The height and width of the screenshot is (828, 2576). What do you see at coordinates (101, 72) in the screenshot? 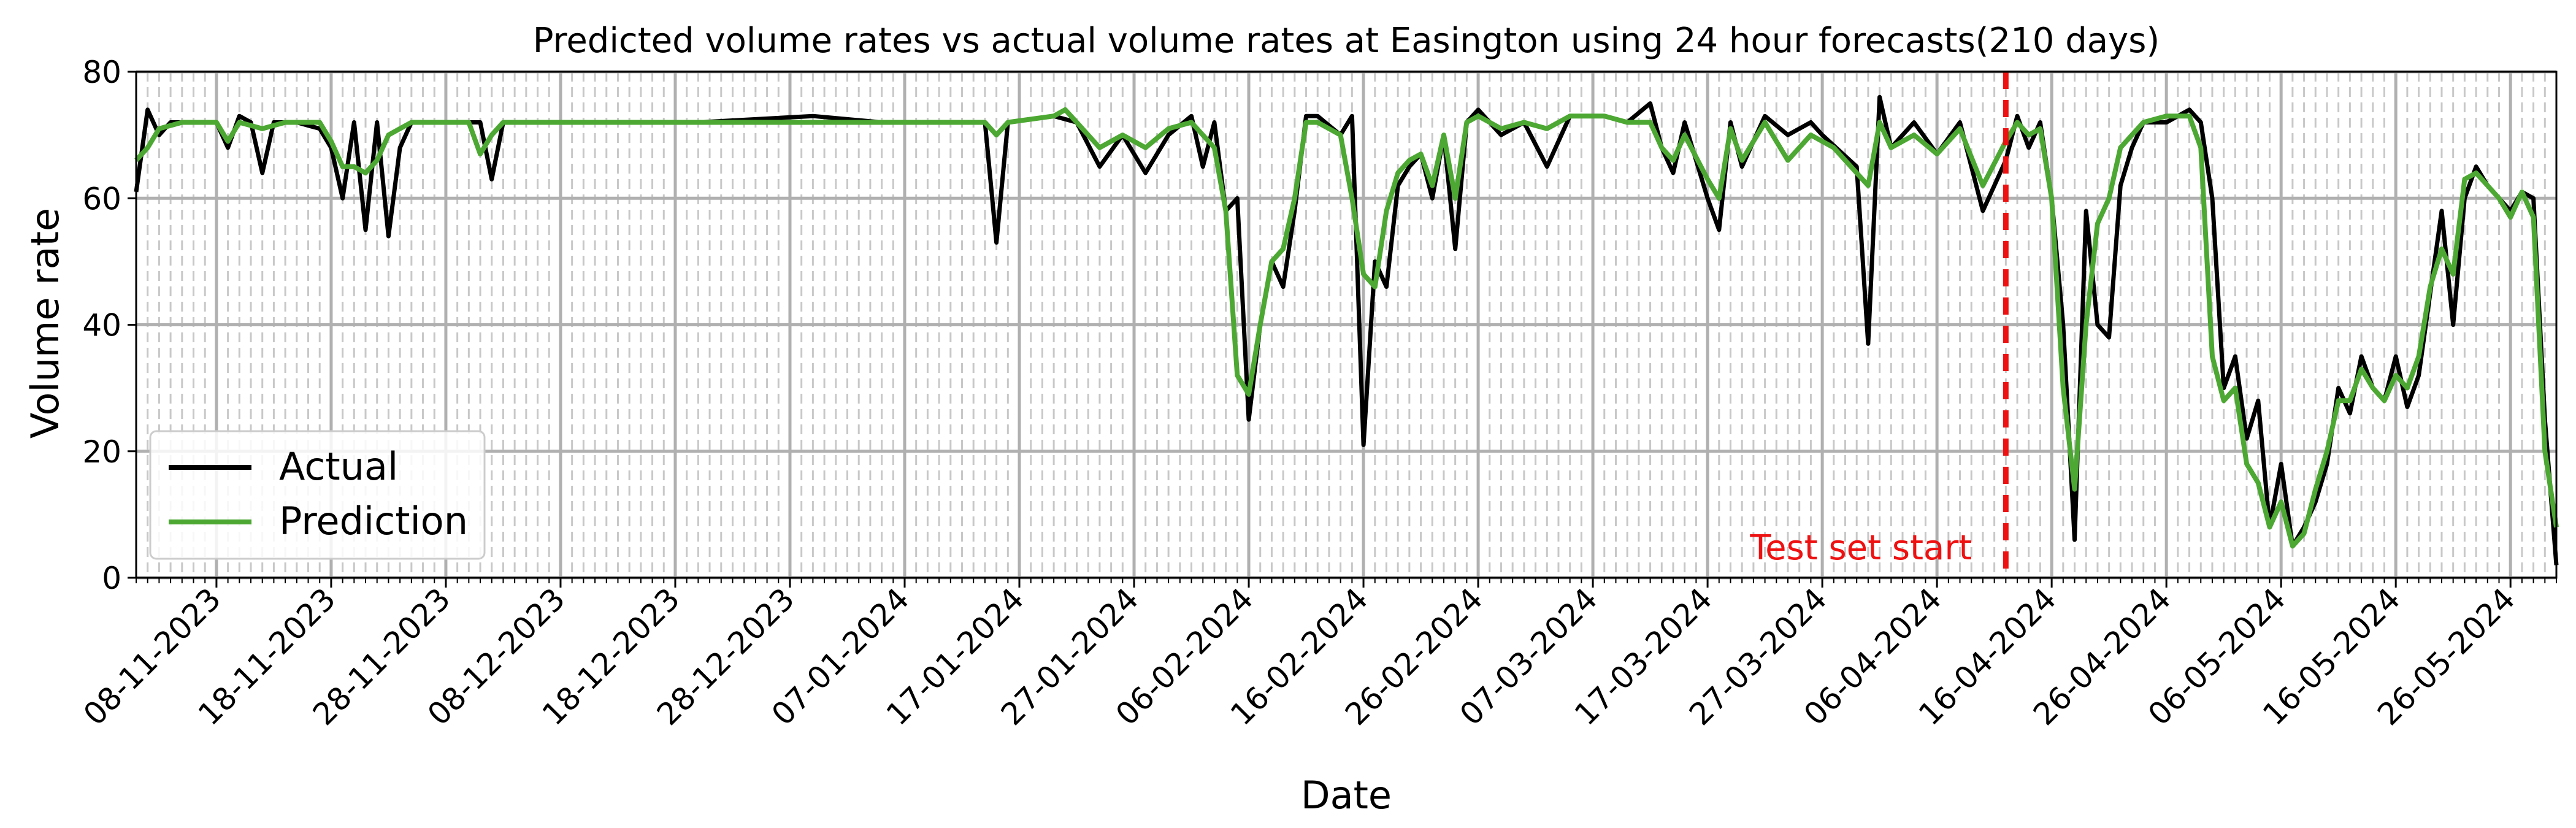
I see `y-tick-label: 80` at bounding box center [101, 72].